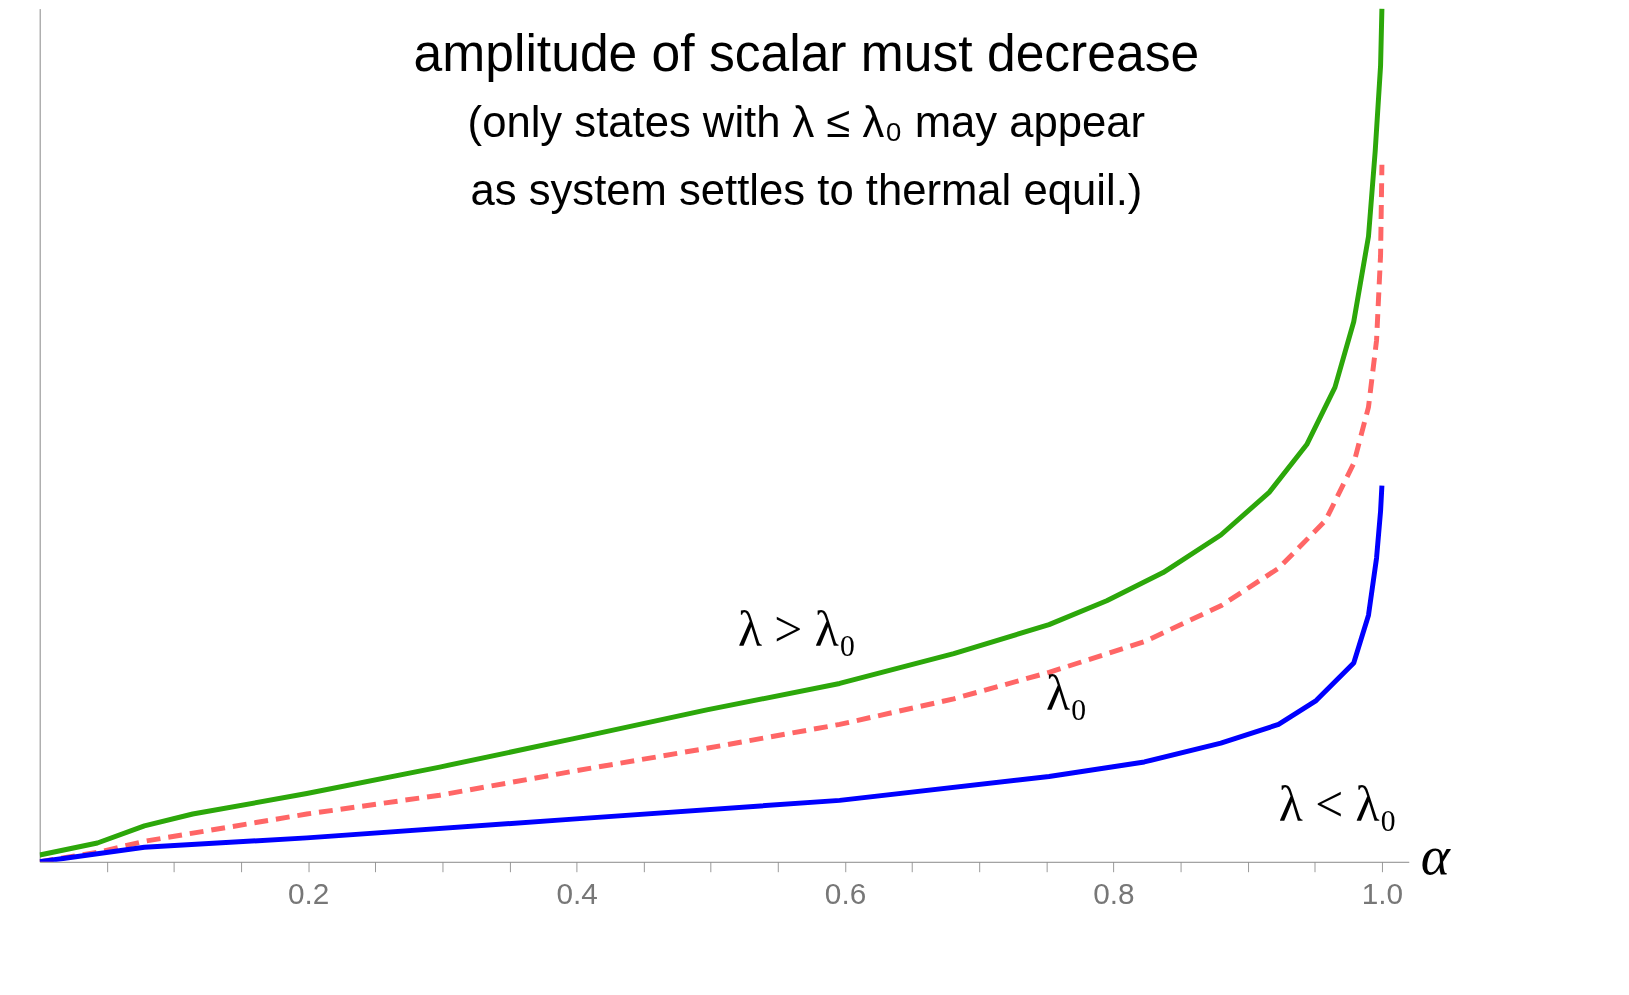  I want to click on annotation: amplitude of scalar must decrease, so click(806, 53).